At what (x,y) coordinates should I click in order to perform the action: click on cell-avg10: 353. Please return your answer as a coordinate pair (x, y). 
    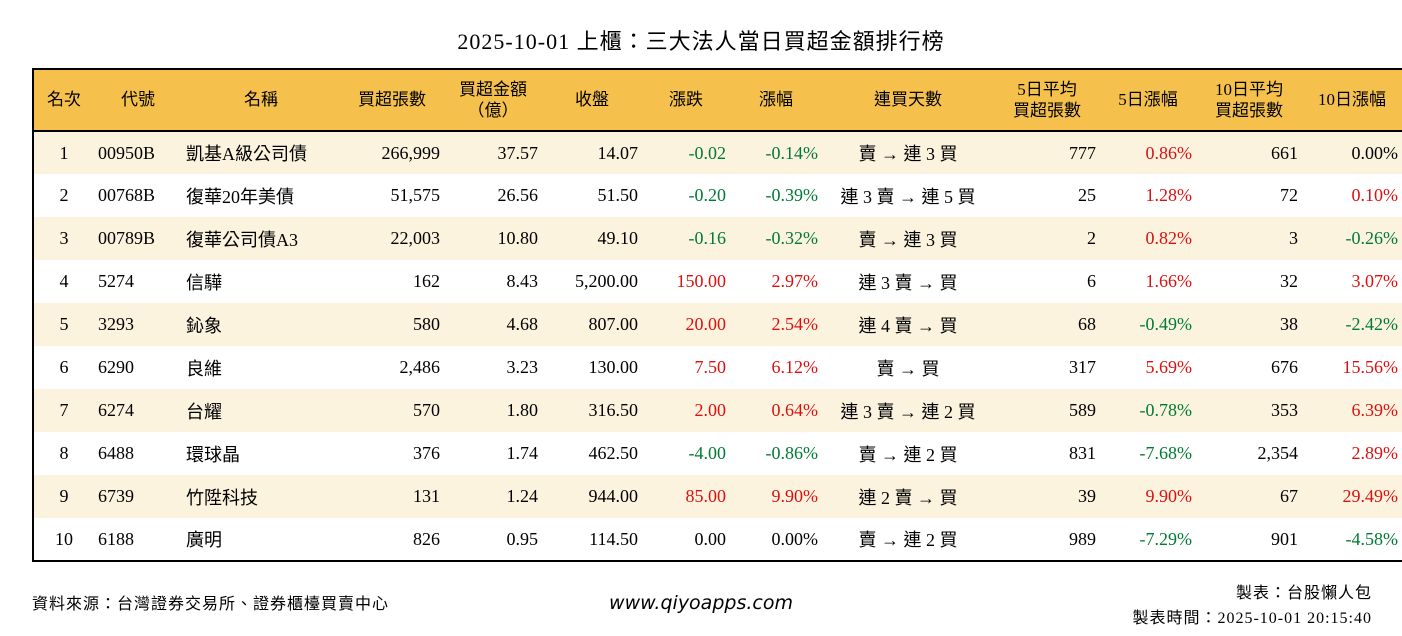
    Looking at the image, I should click on (1284, 410).